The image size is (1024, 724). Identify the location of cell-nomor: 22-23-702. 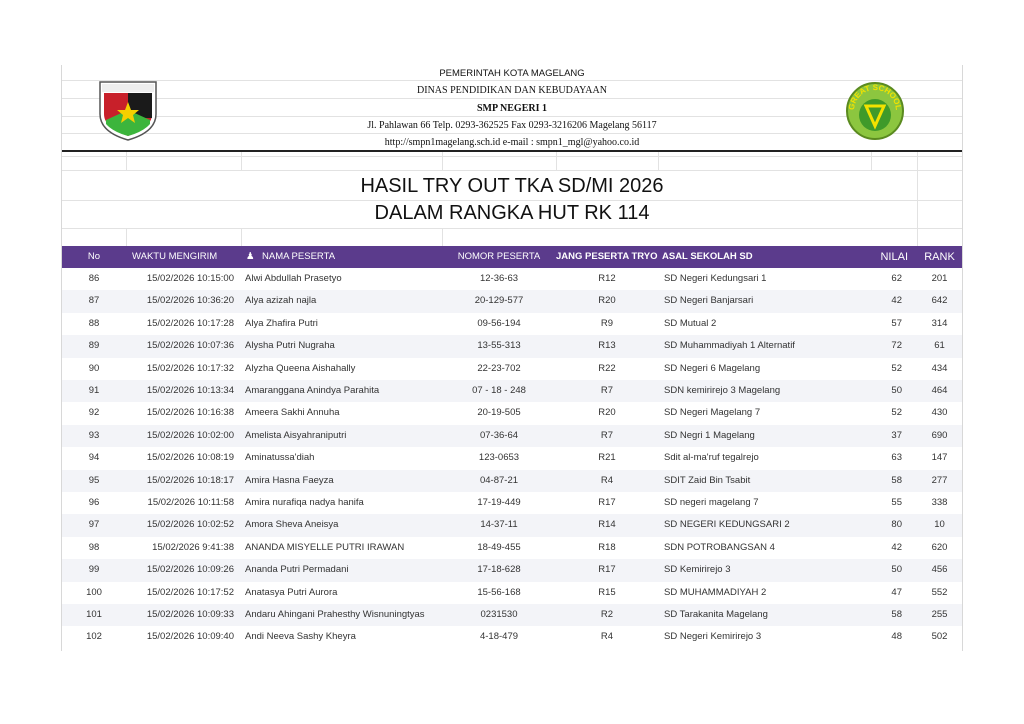
(499, 368).